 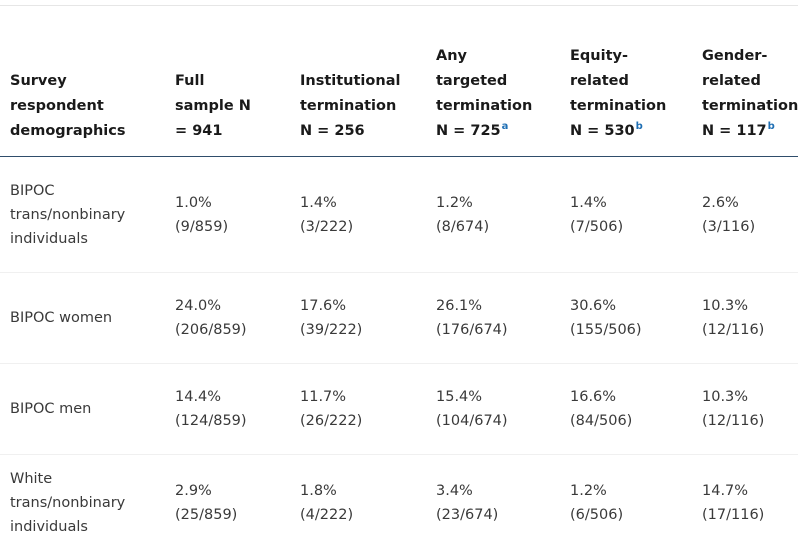 I want to click on header-text-line: targeted, so click(x=498, y=81).